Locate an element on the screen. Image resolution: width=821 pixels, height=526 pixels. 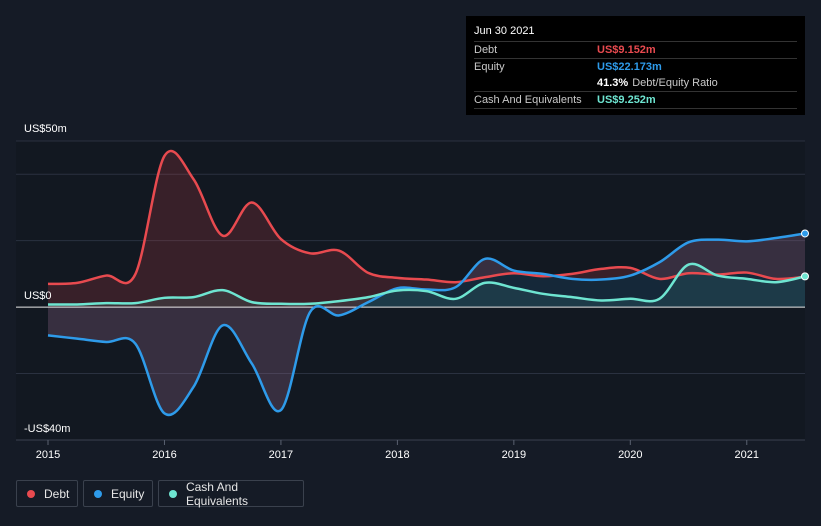
tooltip-value: US$22.173m is located at coordinates (629, 67).